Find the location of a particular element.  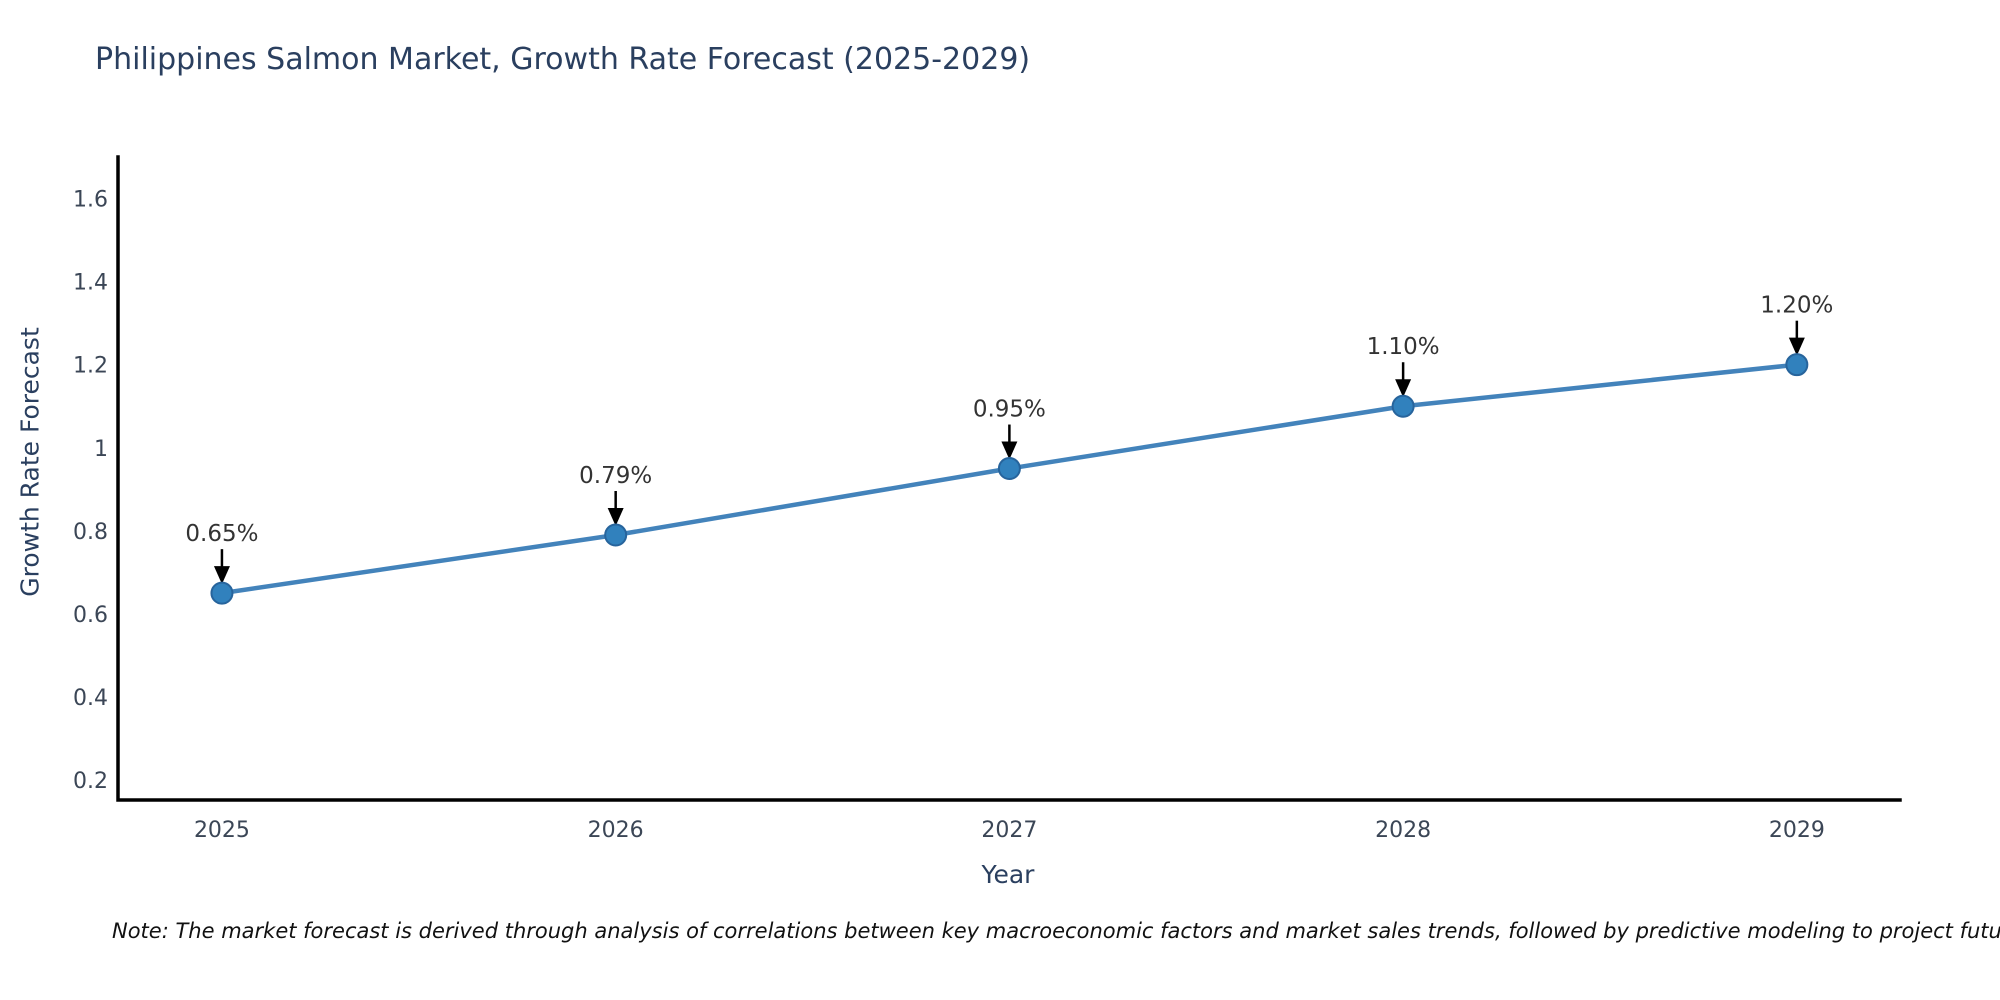

y-tick-label: 0.2 is located at coordinates (90, 781).